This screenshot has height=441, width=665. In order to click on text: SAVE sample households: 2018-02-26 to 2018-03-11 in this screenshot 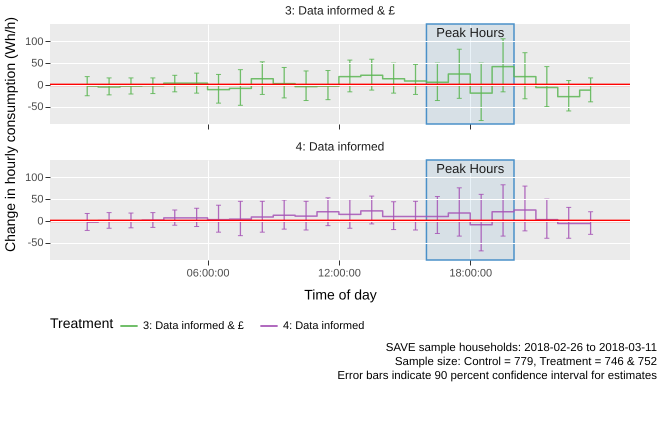, I will do `click(520, 348)`.